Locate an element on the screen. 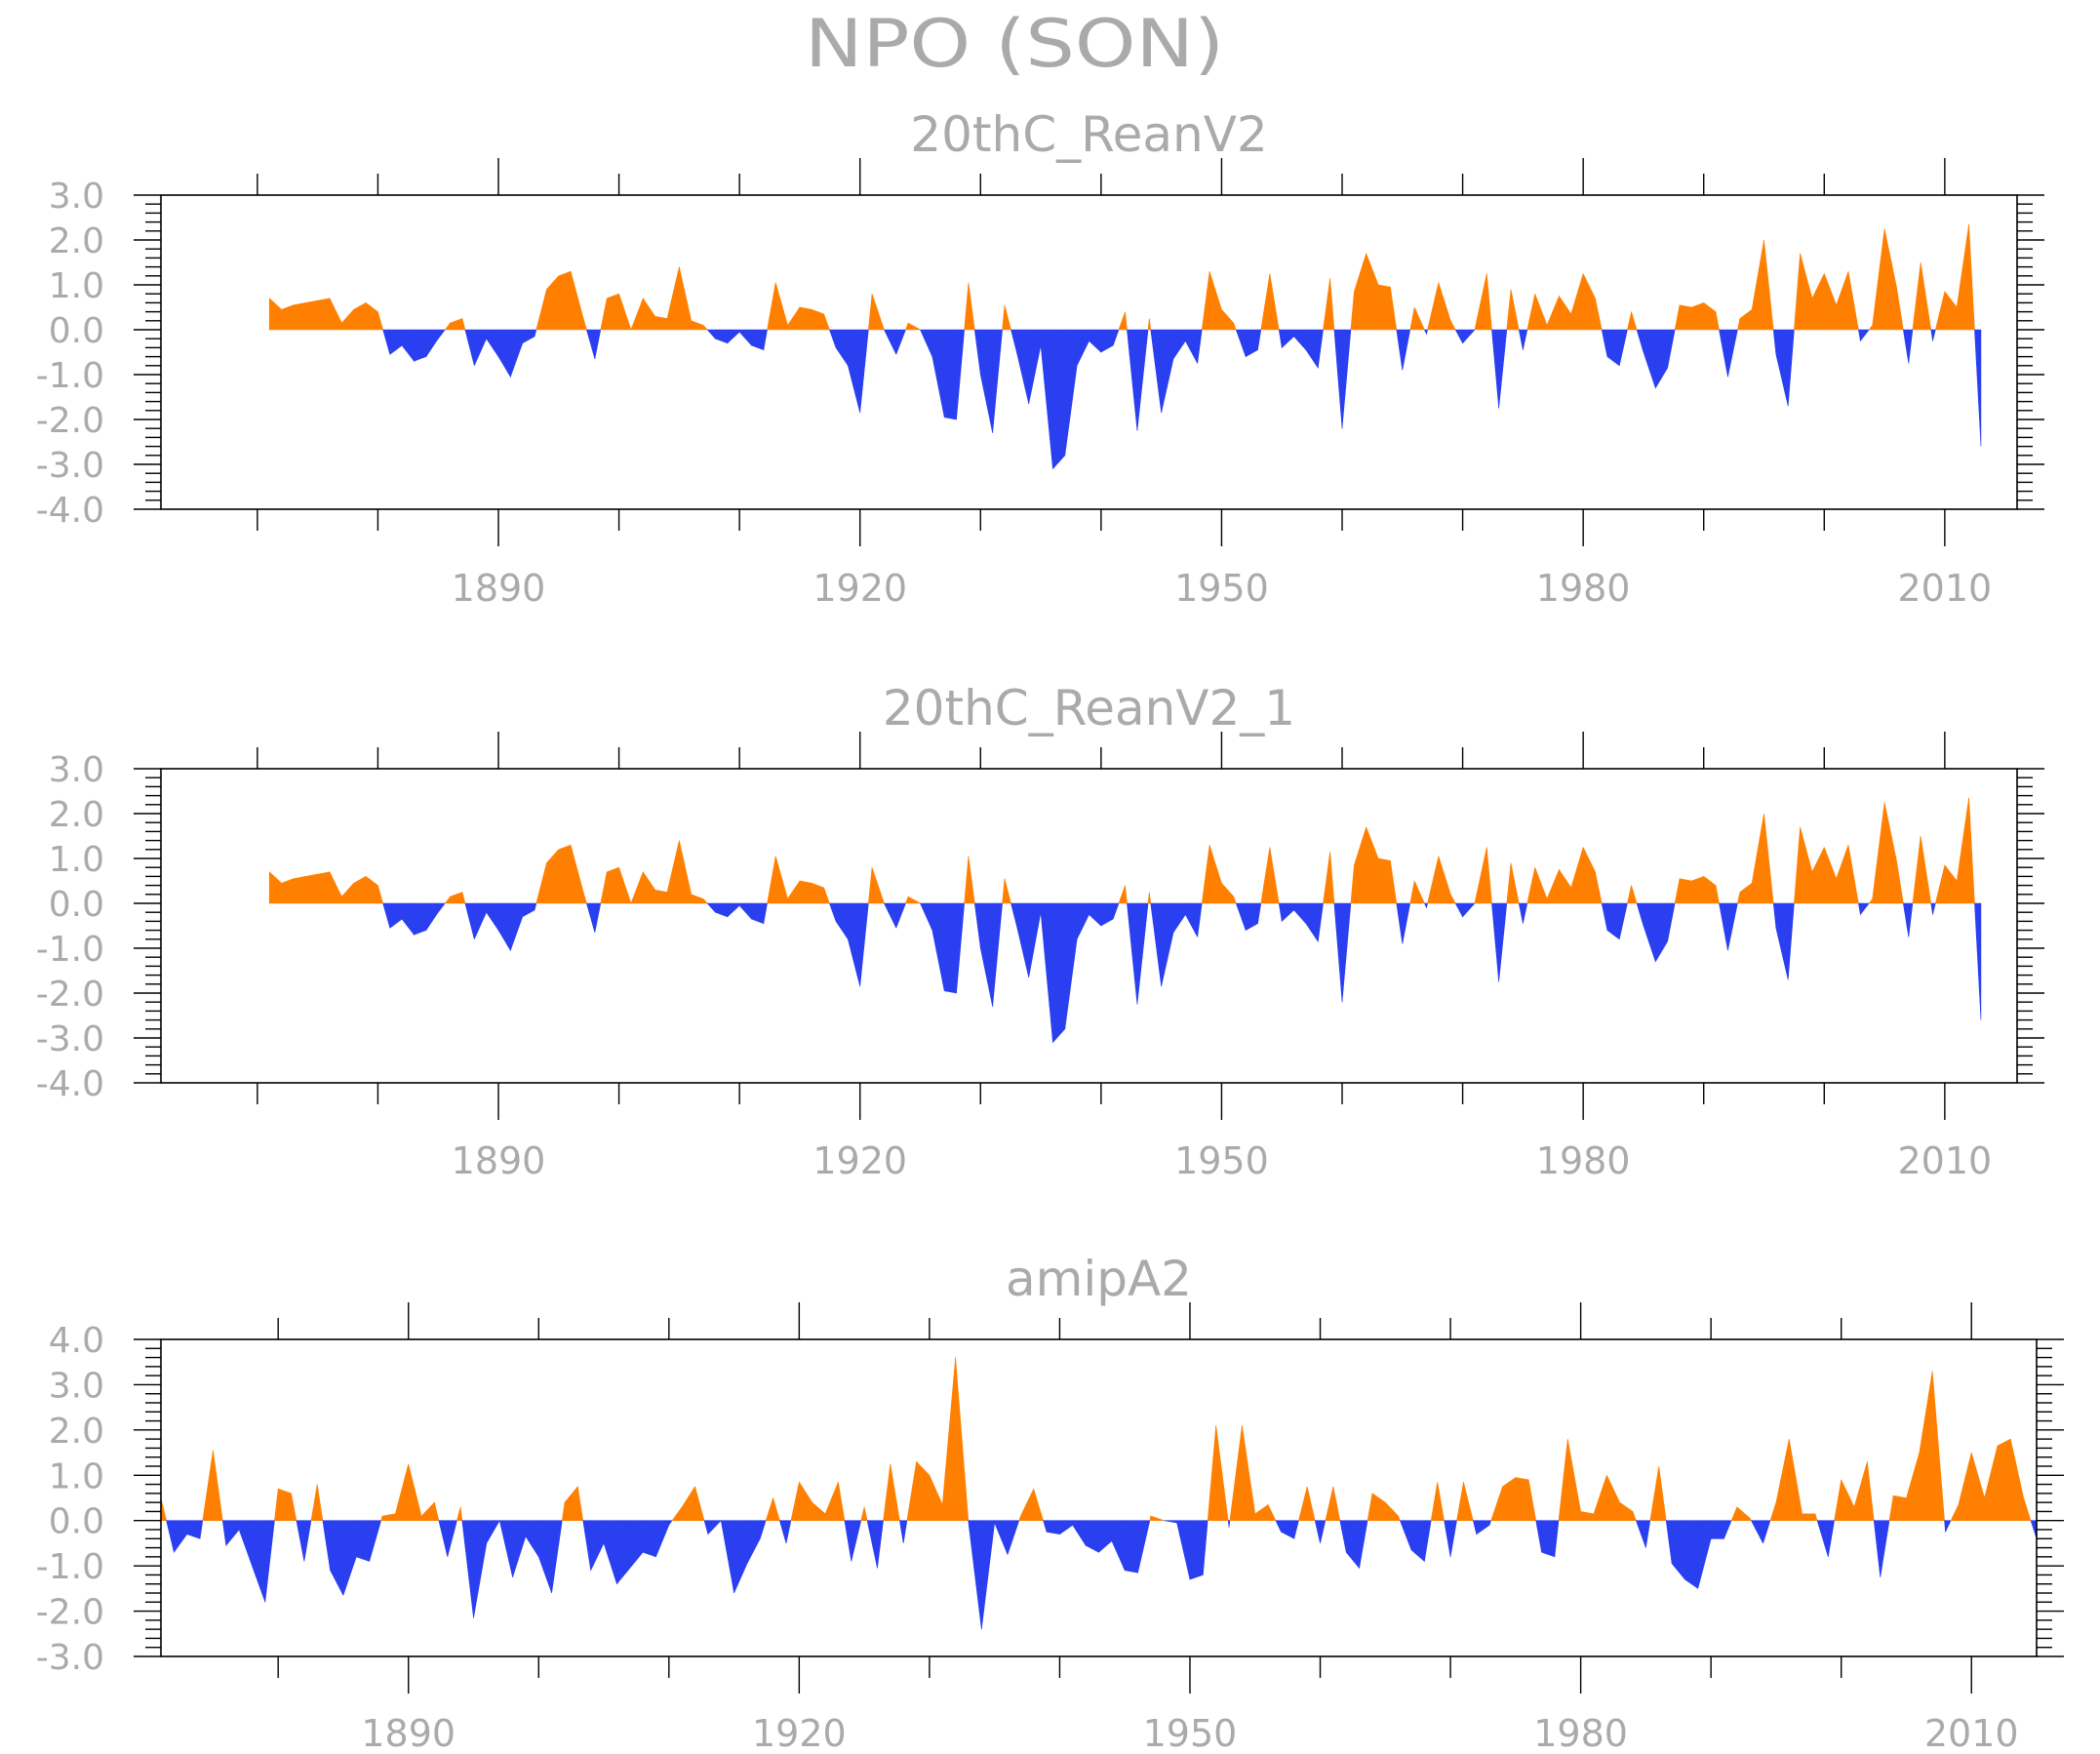 This screenshot has width=2100, height=1754. y-tick-label: 0.0 is located at coordinates (76, 1522).